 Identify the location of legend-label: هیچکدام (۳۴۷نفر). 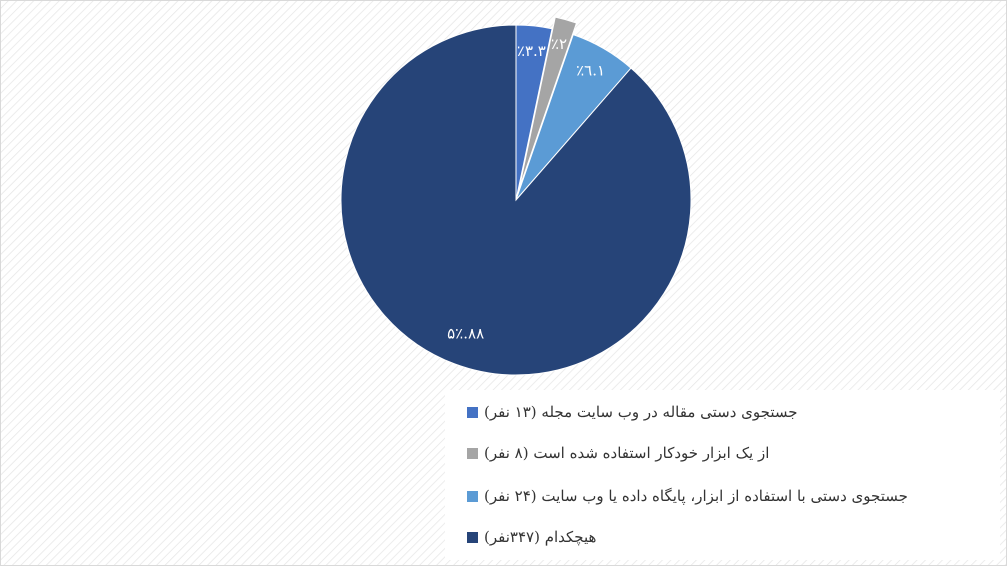
(540, 537).